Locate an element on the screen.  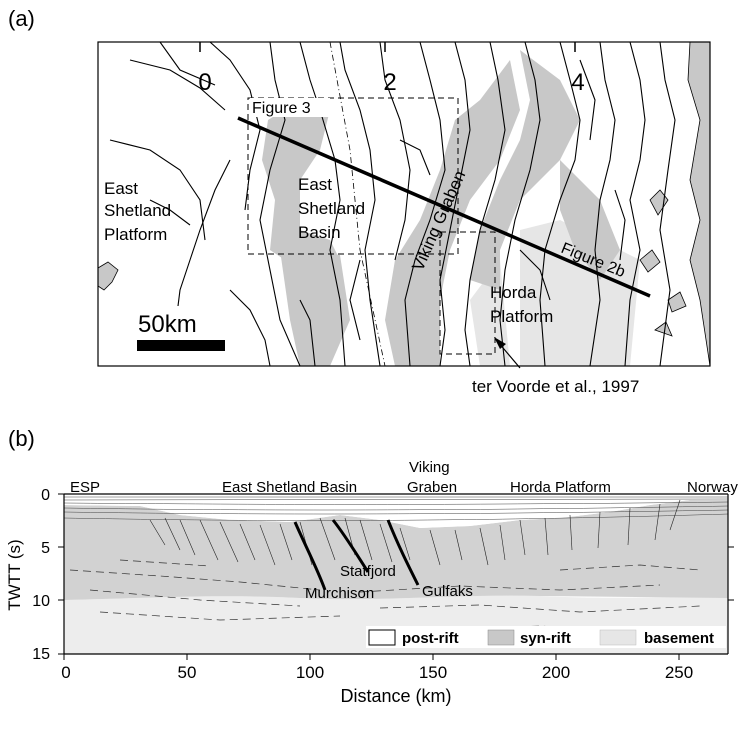
ytick-0: 0 is located at coordinates (45, 495).